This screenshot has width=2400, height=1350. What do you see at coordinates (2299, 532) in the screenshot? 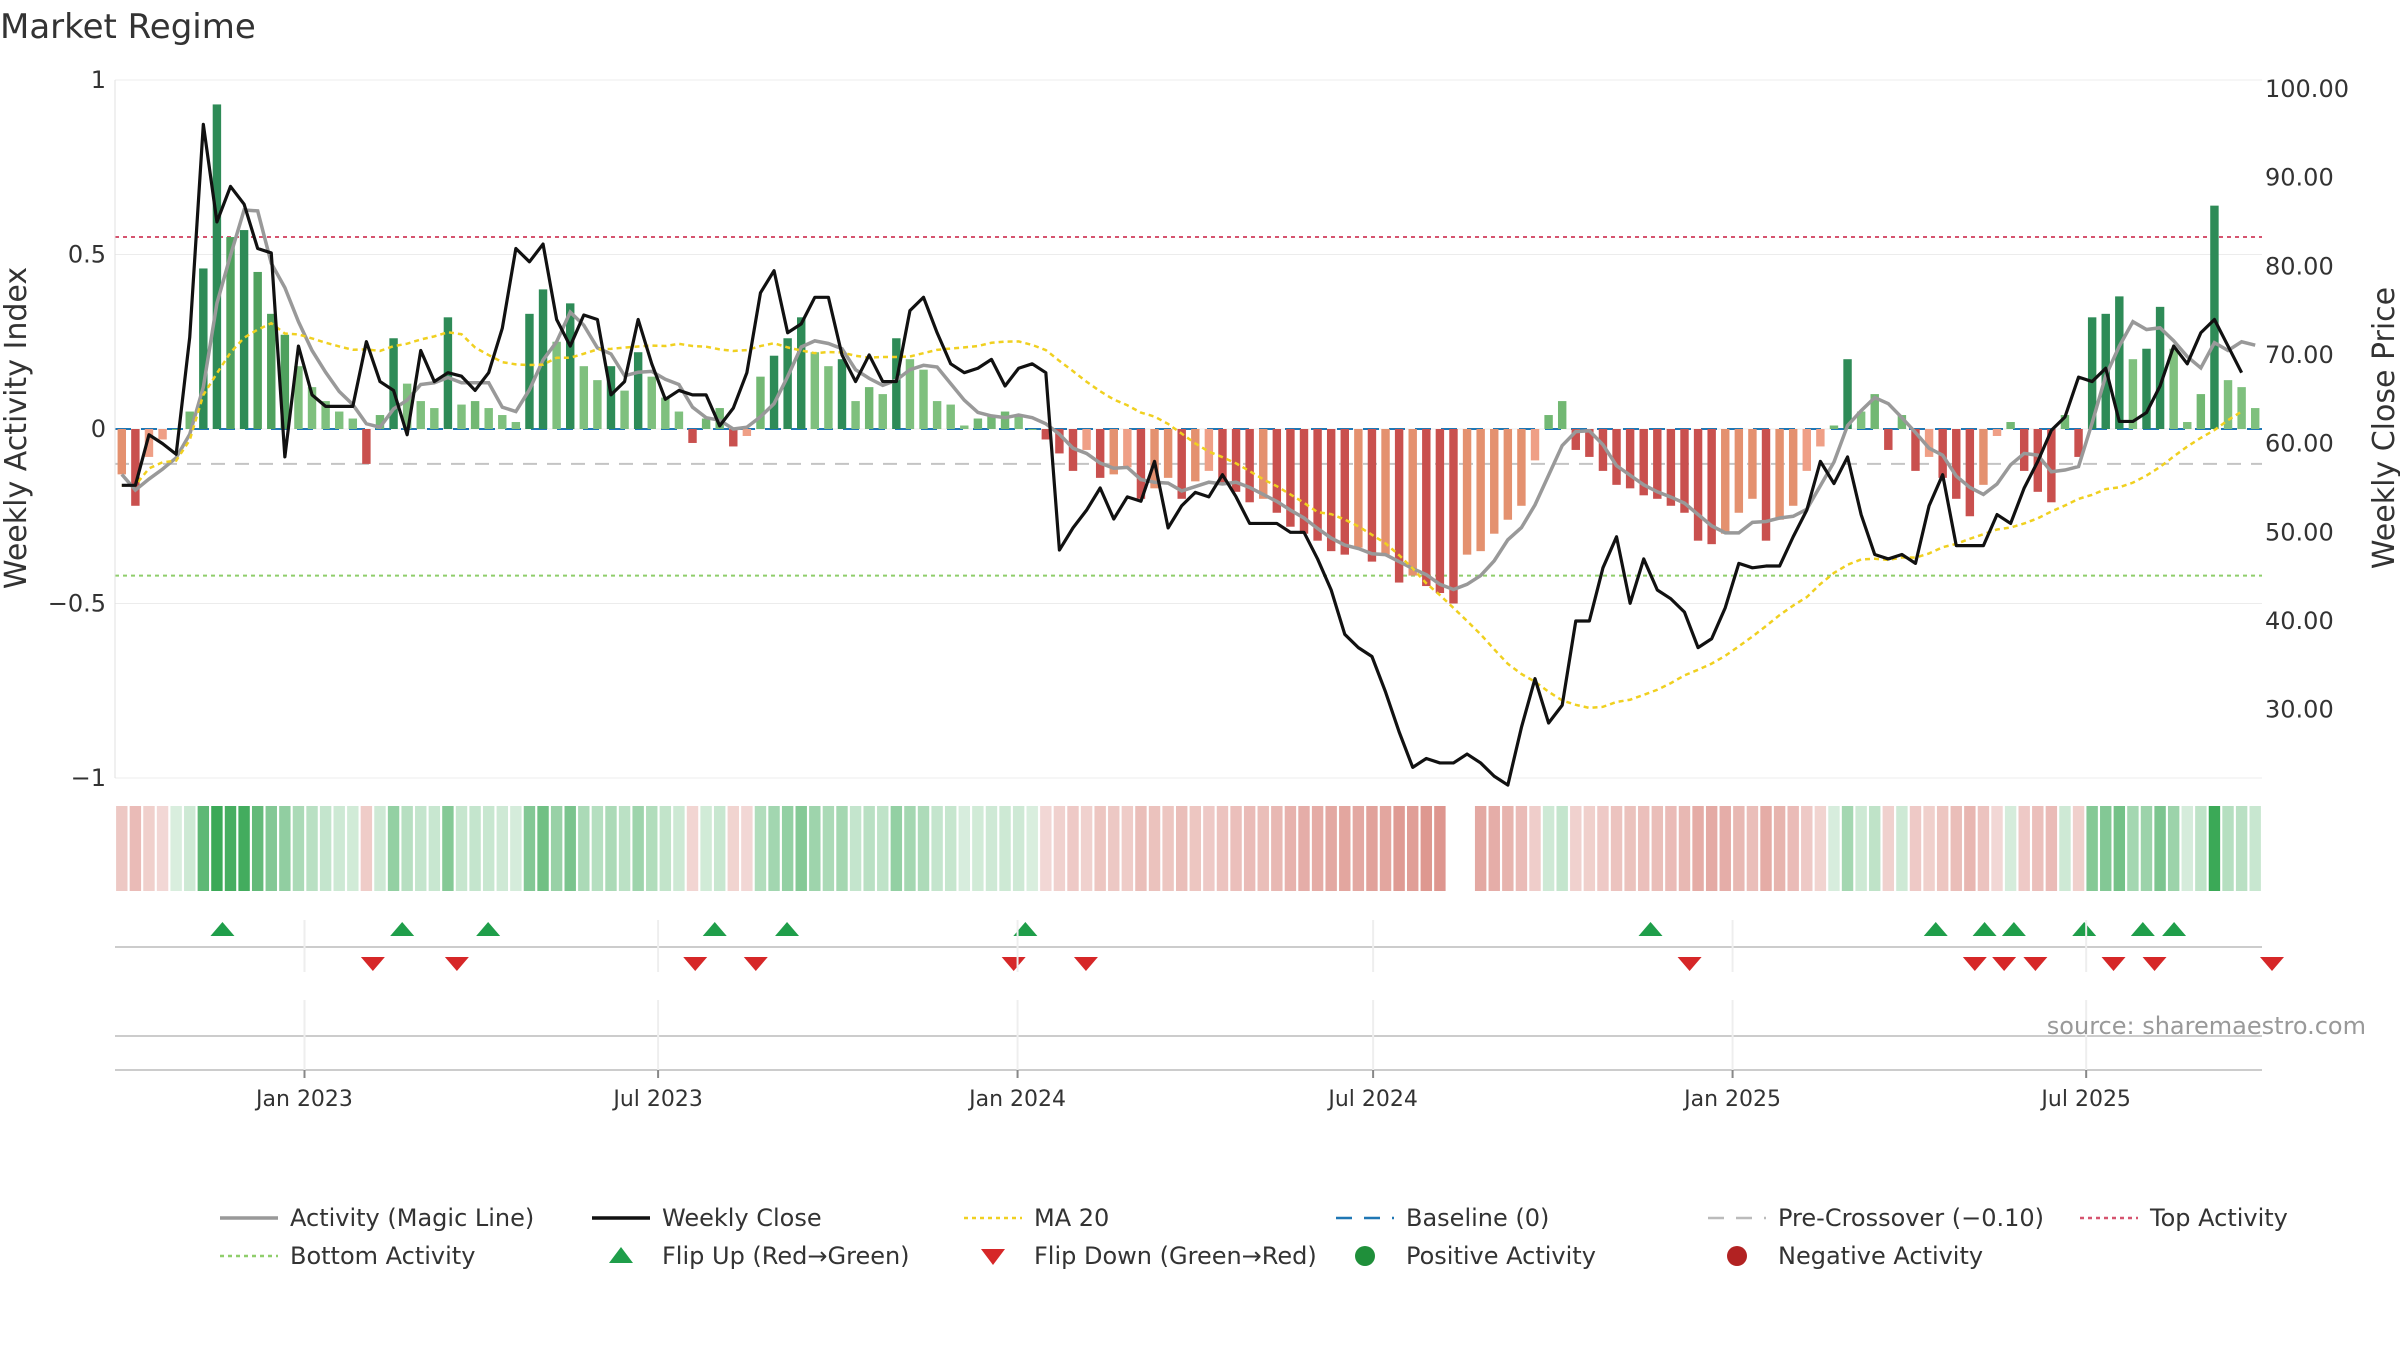
I see `right-tick-label: 50.00` at bounding box center [2299, 532].